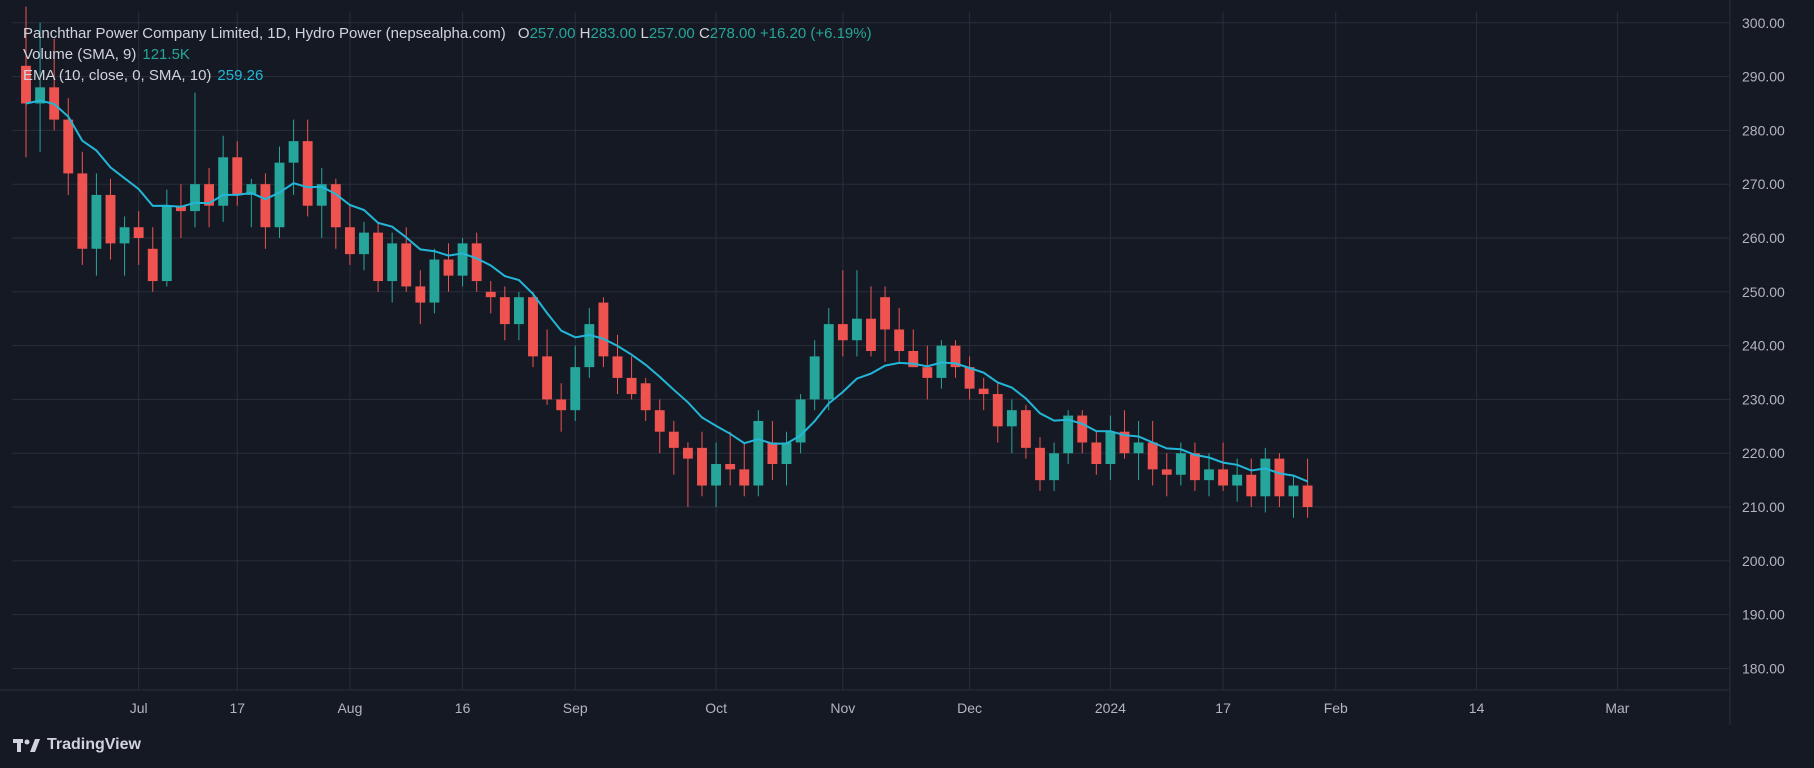 The width and height of the screenshot is (1814, 768). I want to click on open-label: O, so click(523, 33).